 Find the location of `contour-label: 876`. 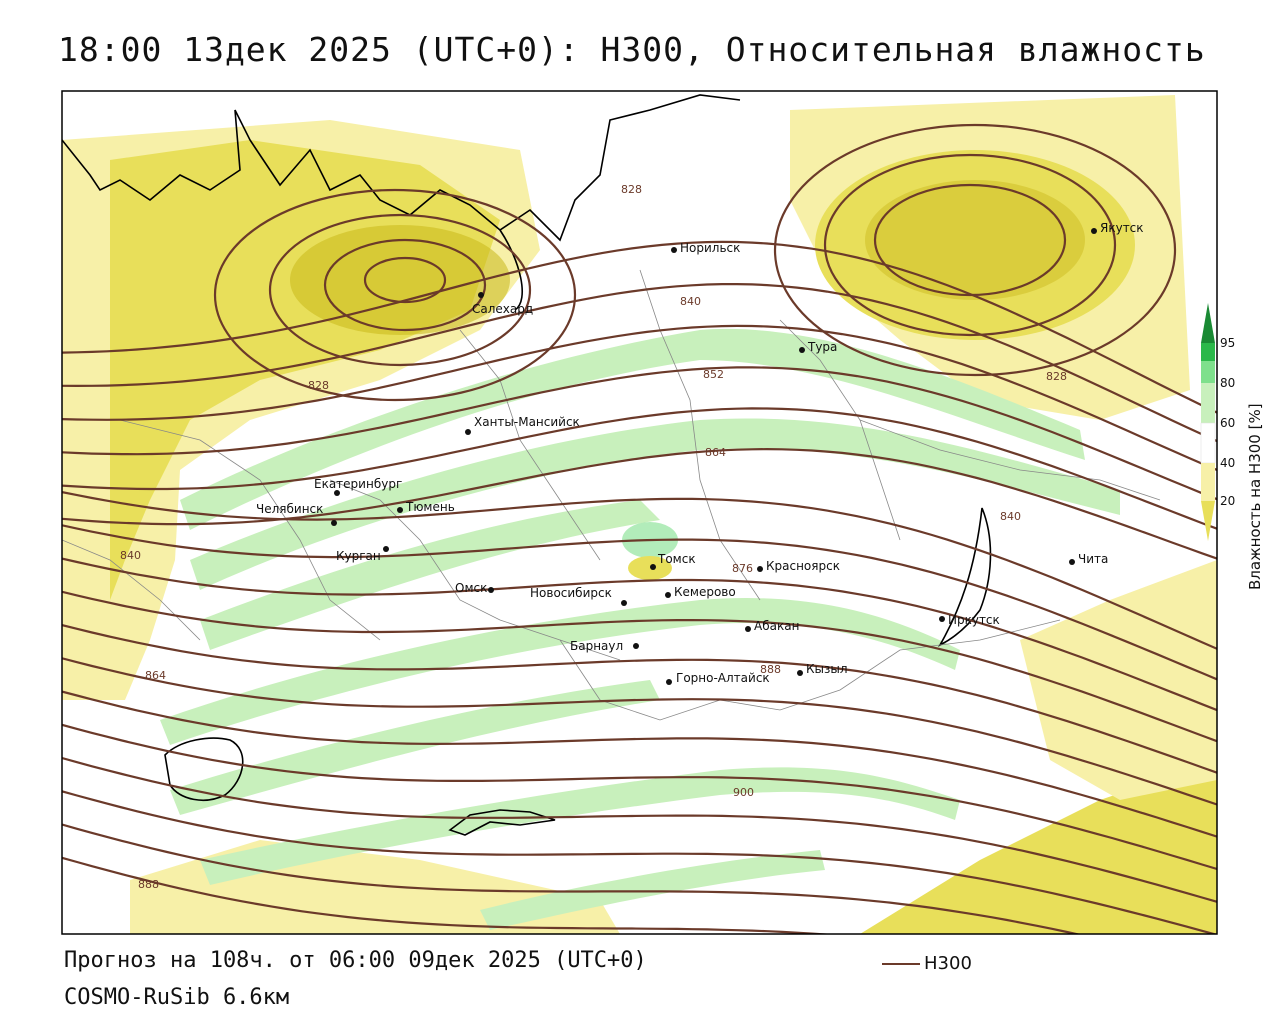

contour-label: 876 is located at coordinates (742, 568).